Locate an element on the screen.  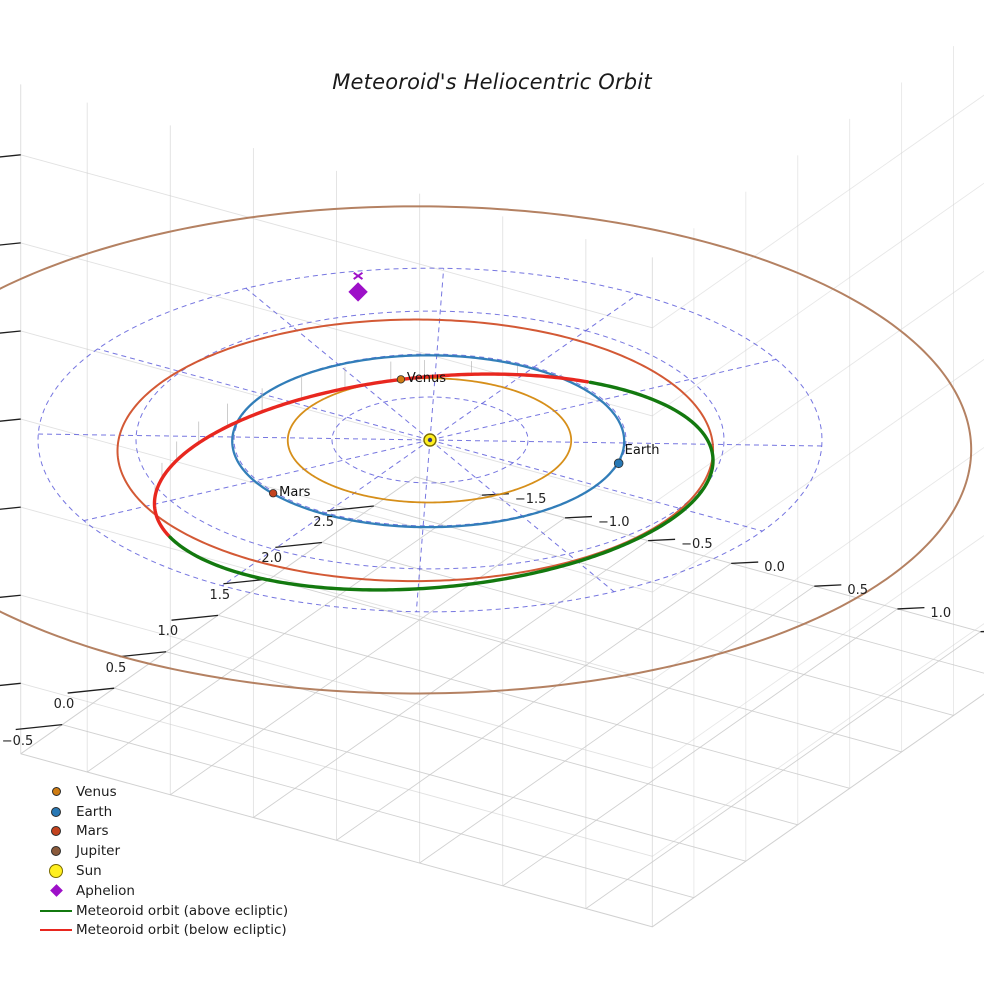
y-axis-tick-label: 0.0 is located at coordinates (774, 568).